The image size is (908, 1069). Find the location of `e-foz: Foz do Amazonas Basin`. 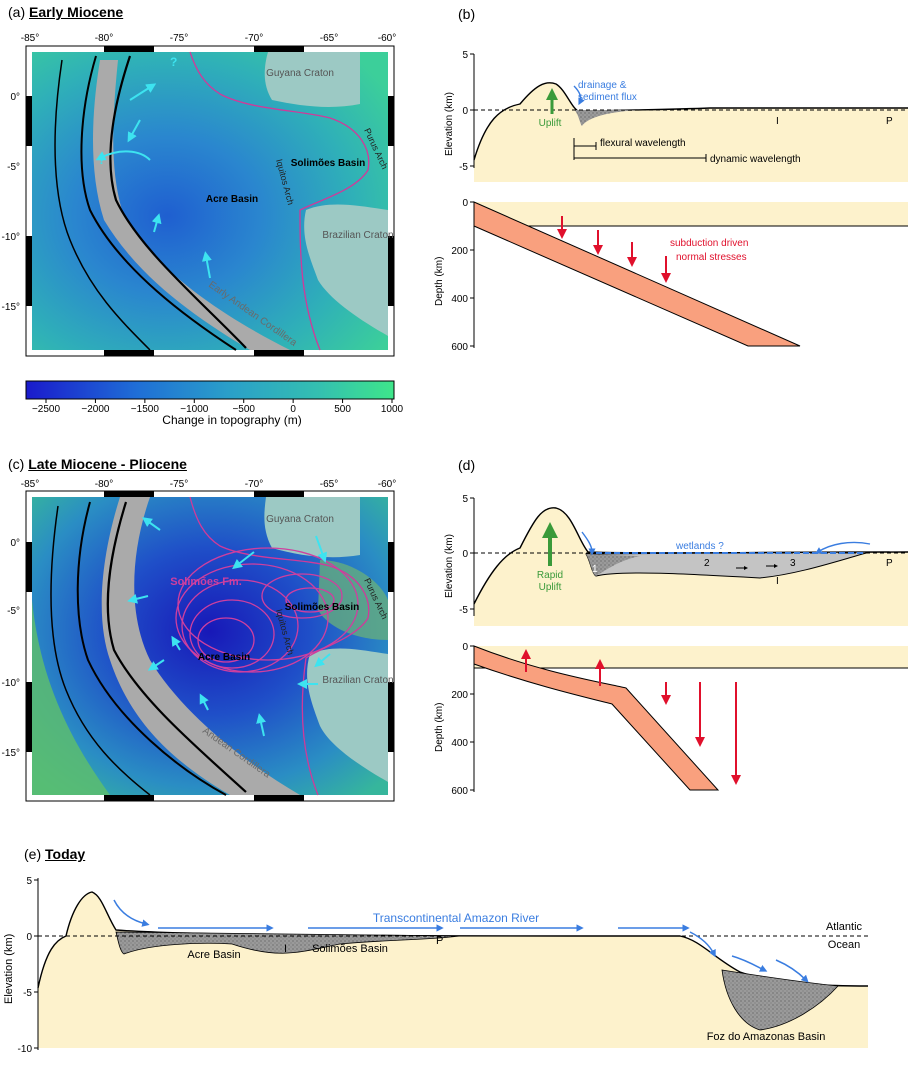

e-foz: Foz do Amazonas Basin is located at coordinates (766, 1037).